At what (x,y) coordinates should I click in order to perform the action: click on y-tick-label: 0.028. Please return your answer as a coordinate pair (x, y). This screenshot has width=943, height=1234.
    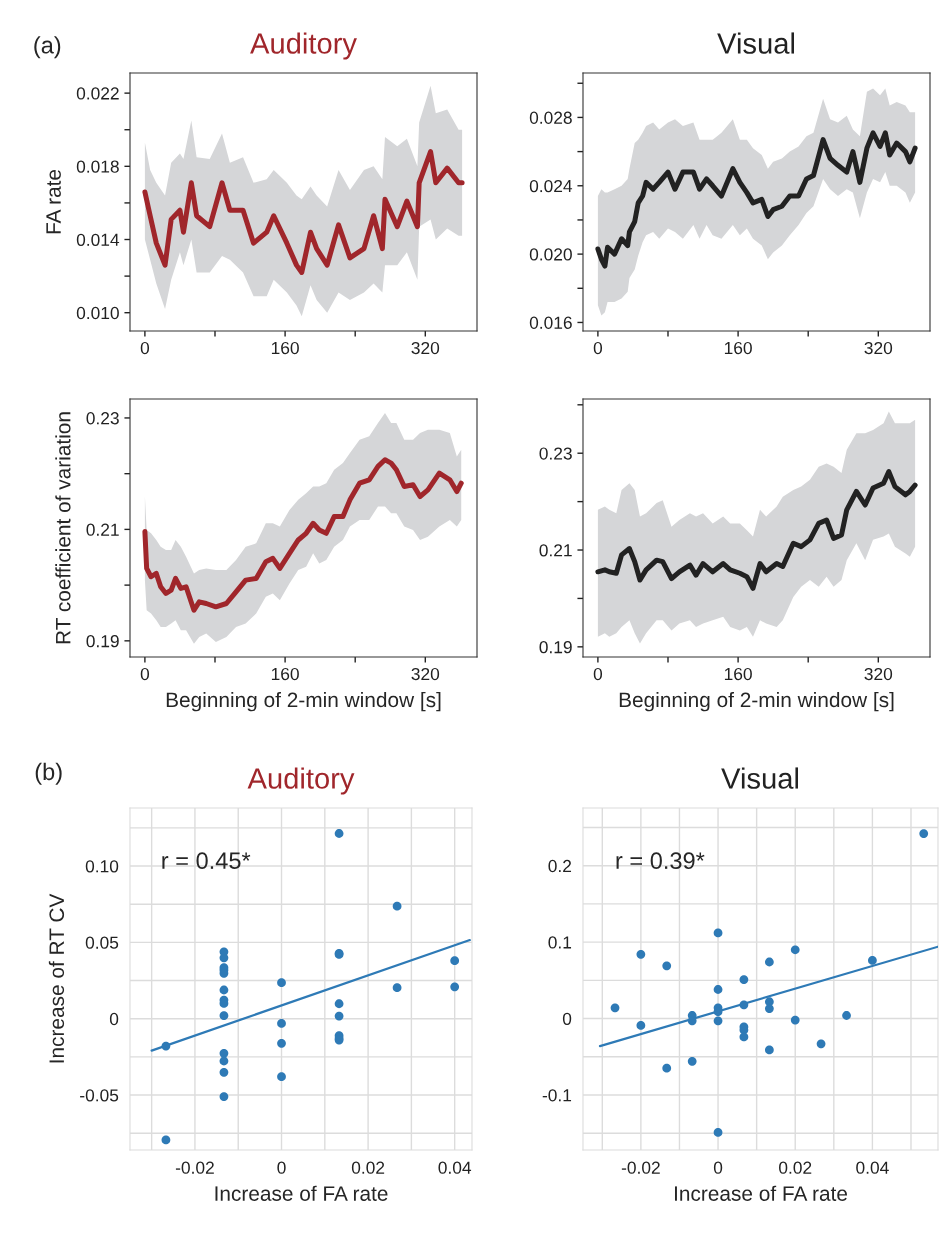
    Looking at the image, I should click on (550, 117).